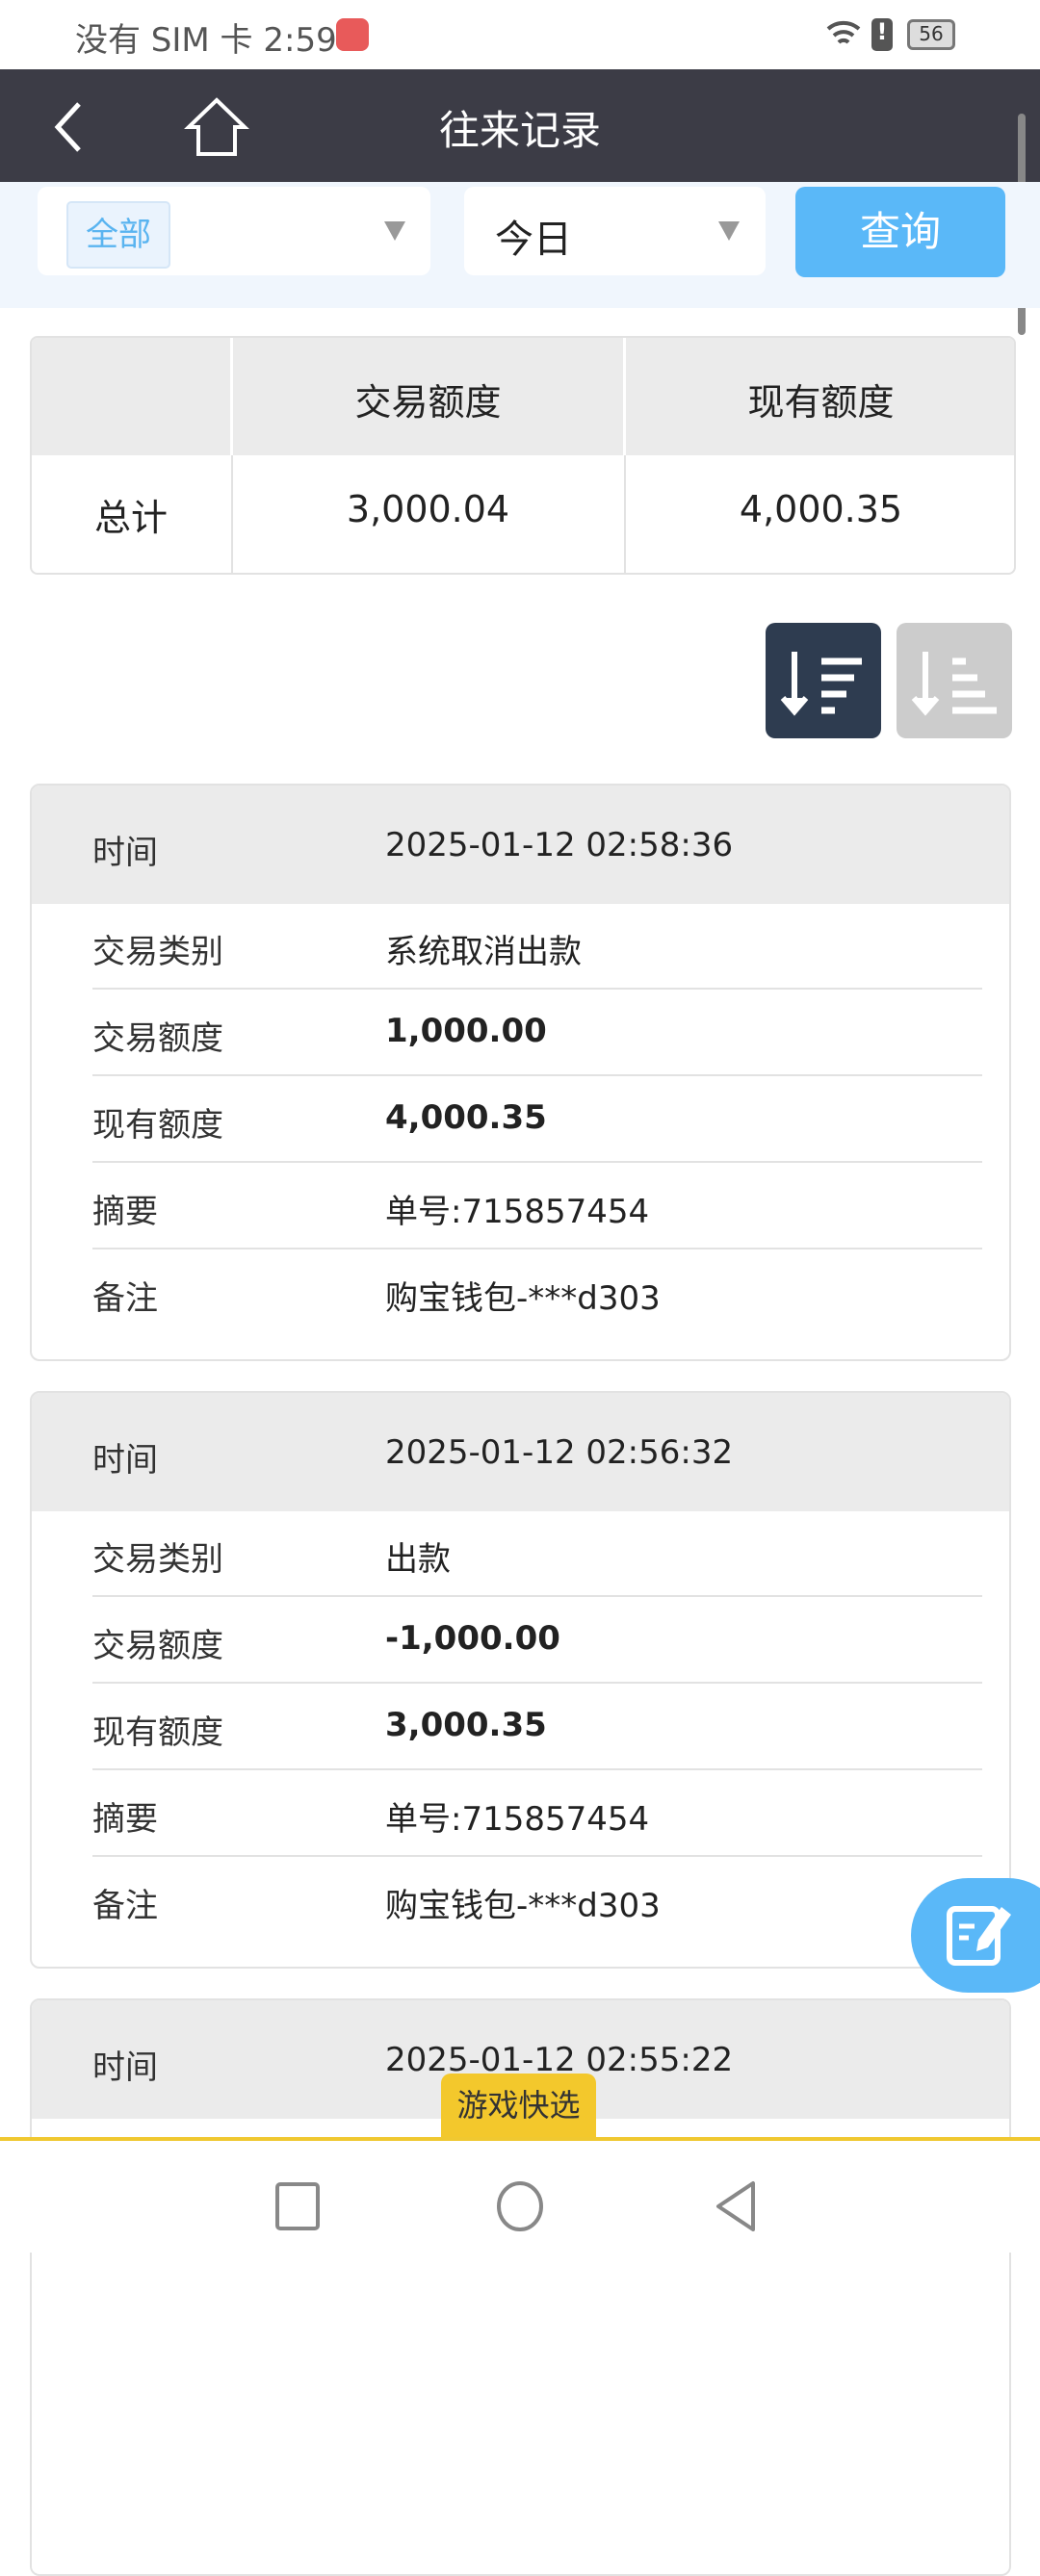  I want to click on category-select: 全部, so click(234, 231).